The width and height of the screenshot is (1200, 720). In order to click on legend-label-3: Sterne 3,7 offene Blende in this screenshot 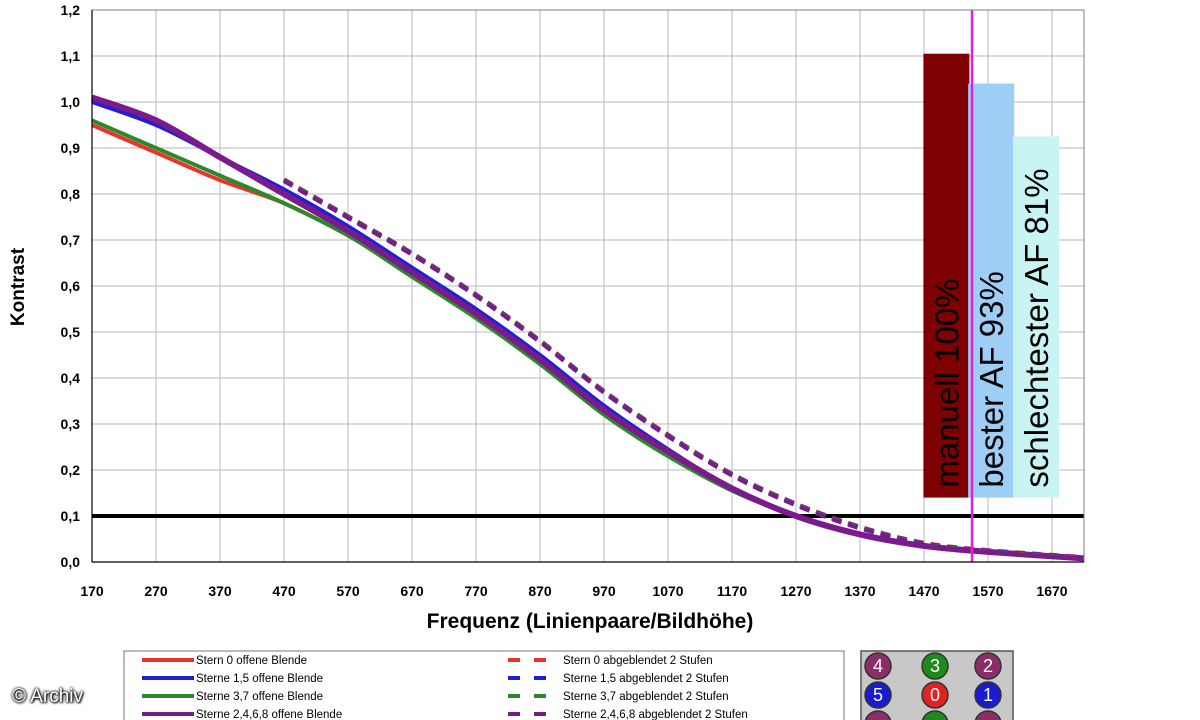, I will do `click(259, 697)`.